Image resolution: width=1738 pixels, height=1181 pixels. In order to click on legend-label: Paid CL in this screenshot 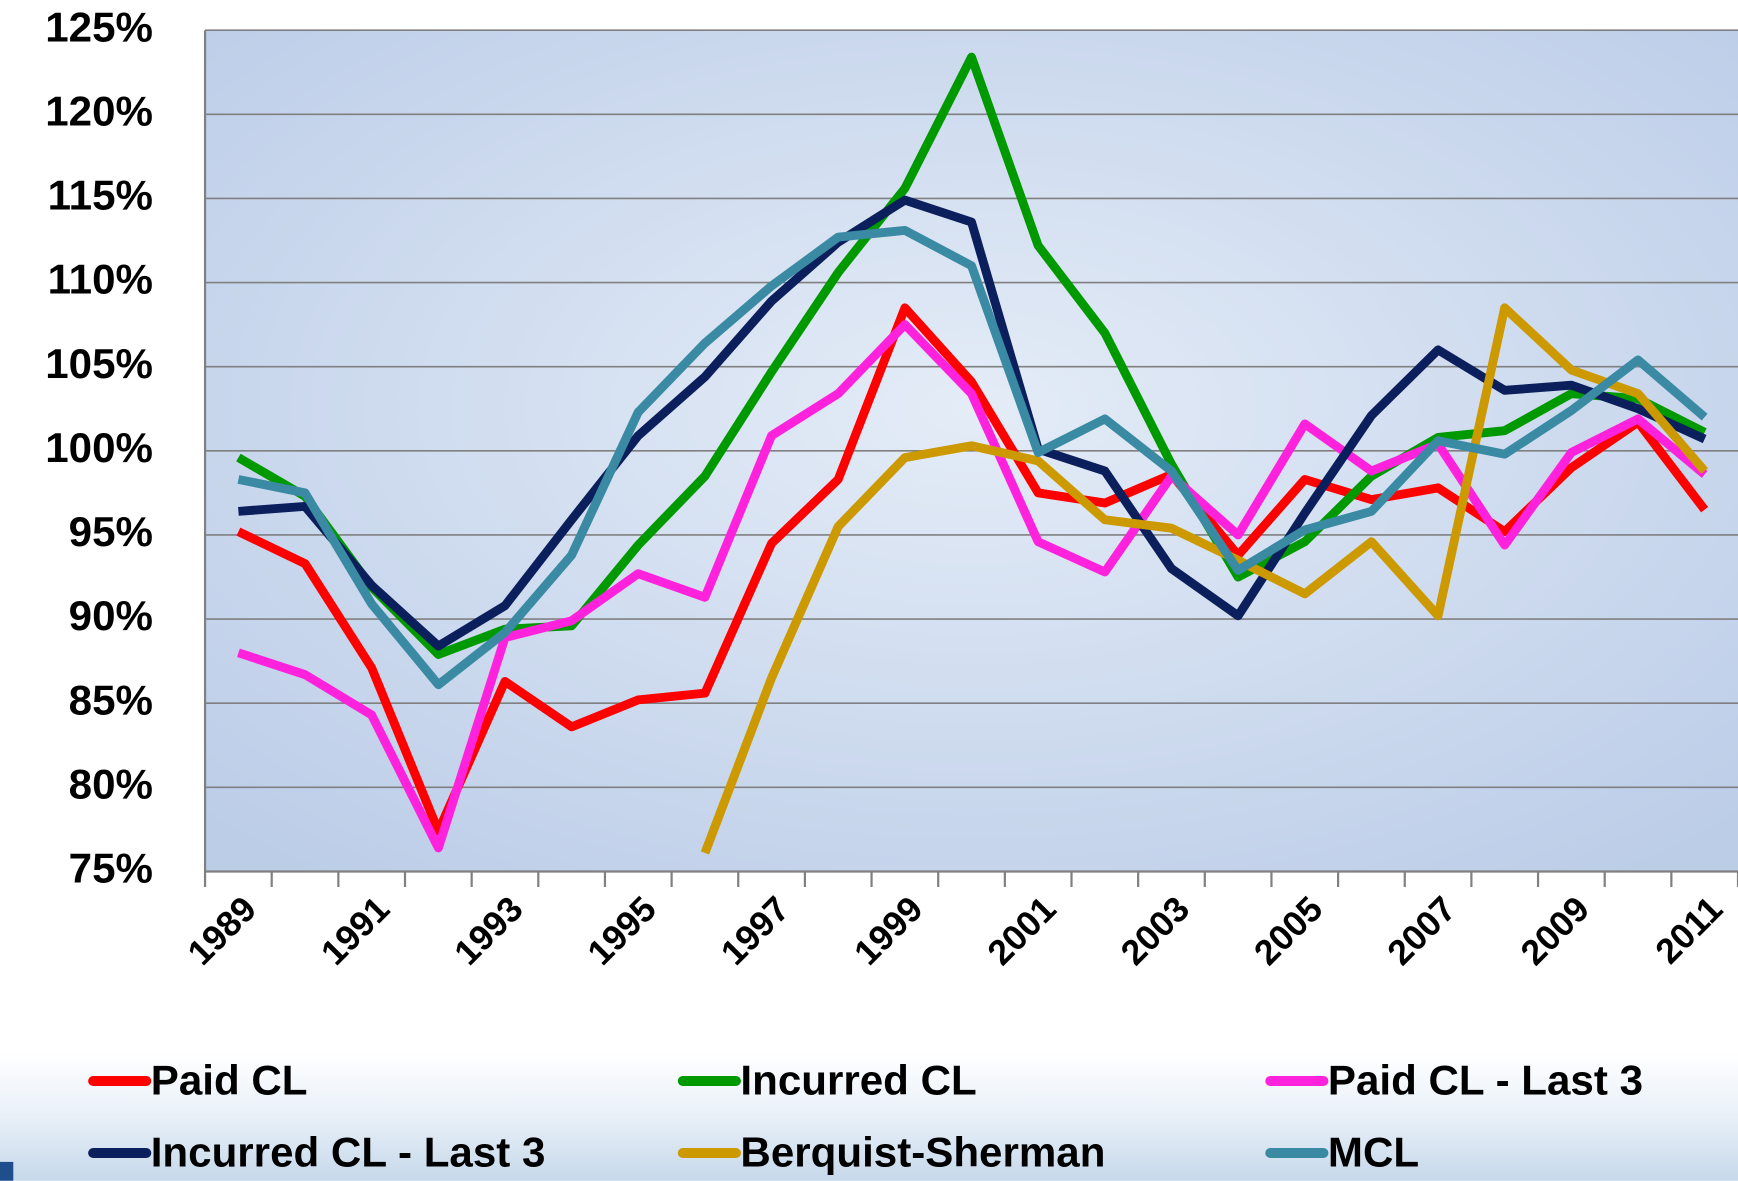, I will do `click(229, 1079)`.